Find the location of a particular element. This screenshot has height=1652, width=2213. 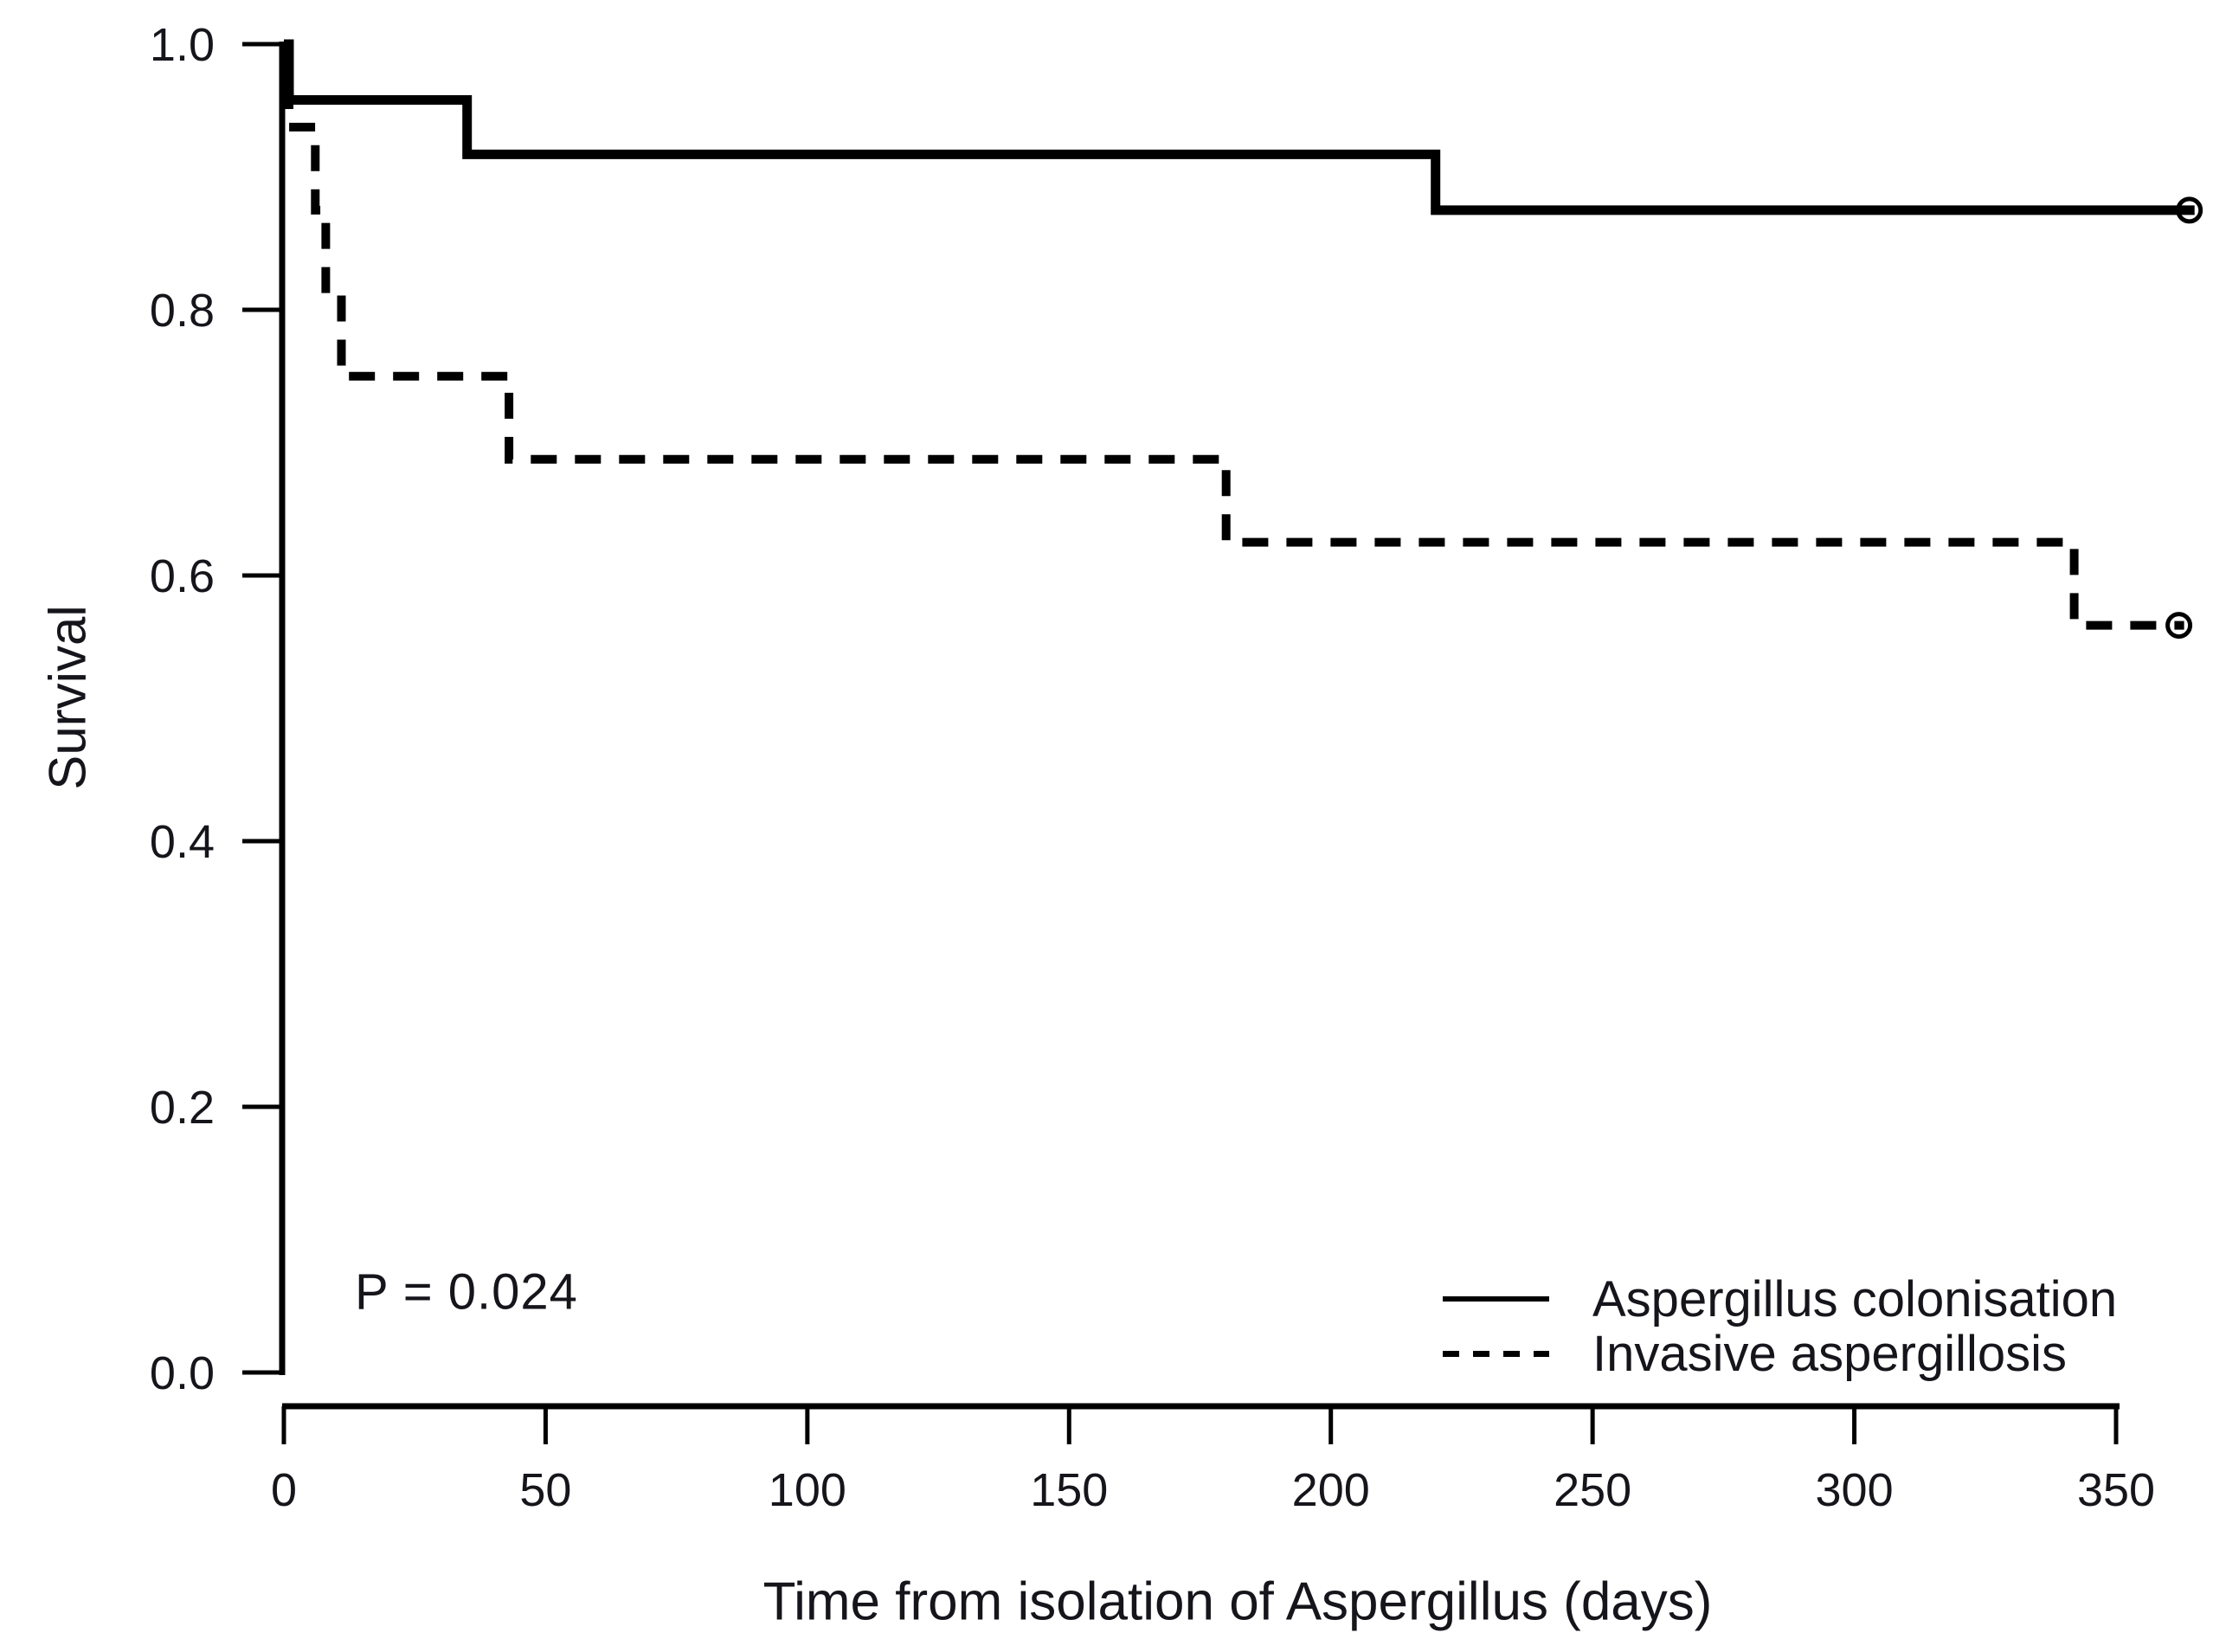

x-tick-label: 50 is located at coordinates (545, 1490).